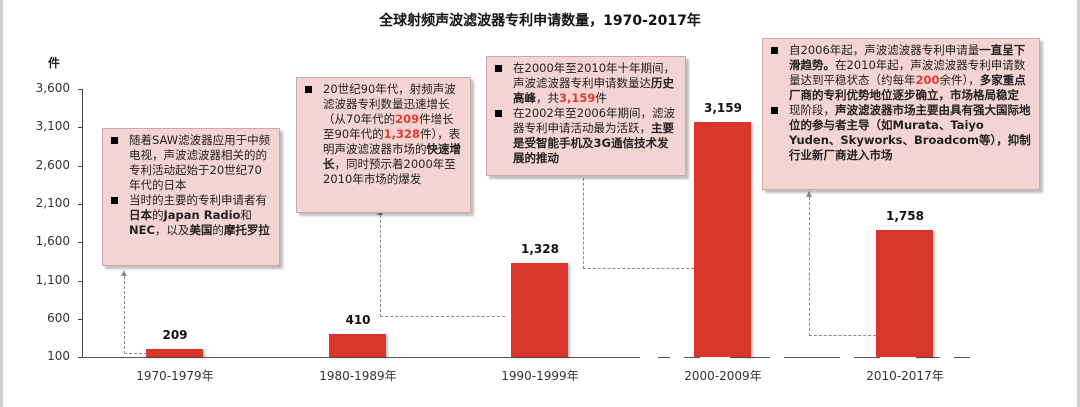  What do you see at coordinates (593, 90) in the screenshot?
I see `annotation-bold: 历史高峰` at bounding box center [593, 90].